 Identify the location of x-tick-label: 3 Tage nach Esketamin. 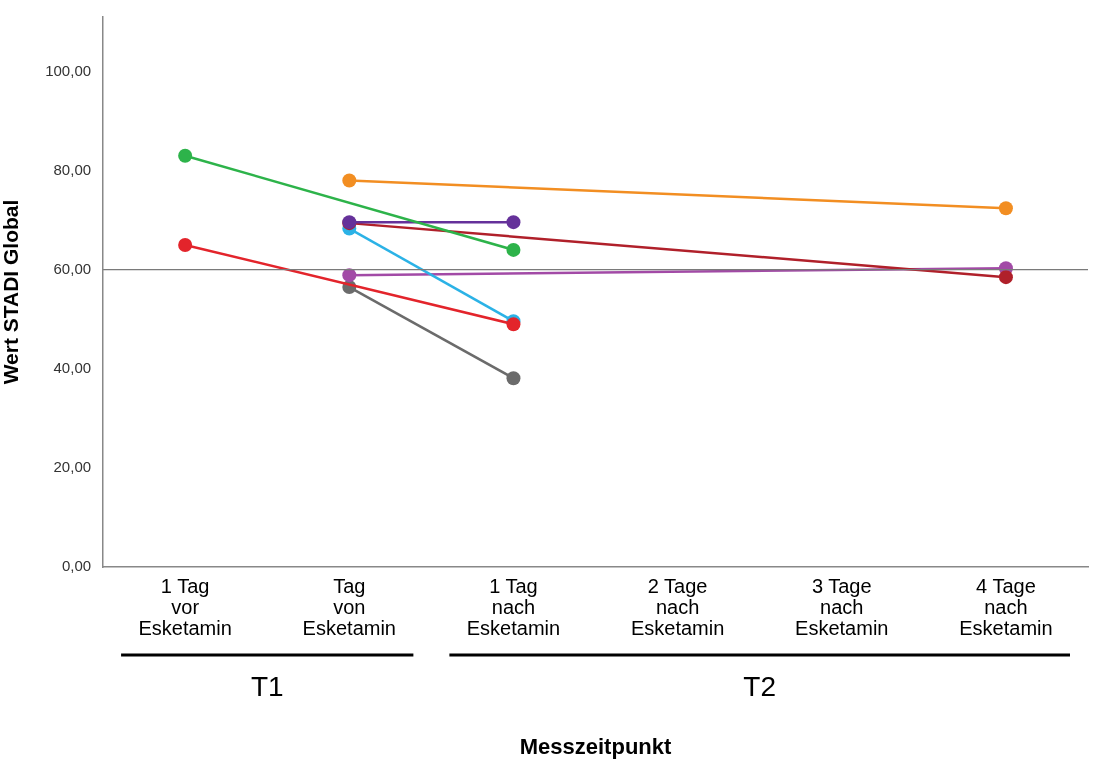
(842, 607).